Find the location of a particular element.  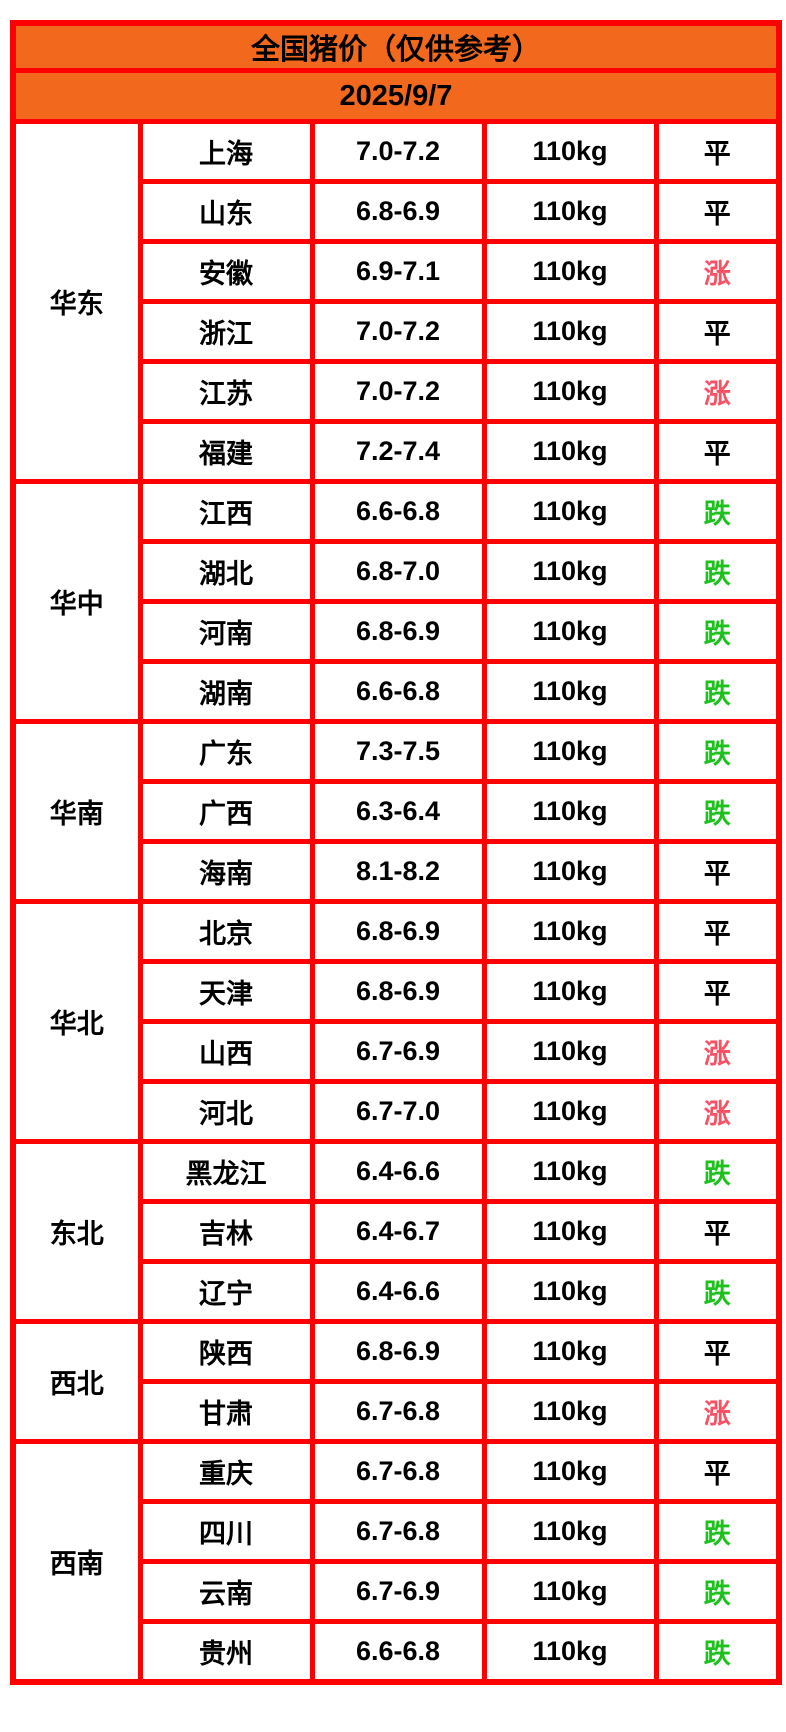

region-cell: 华东 is located at coordinates (76, 301).